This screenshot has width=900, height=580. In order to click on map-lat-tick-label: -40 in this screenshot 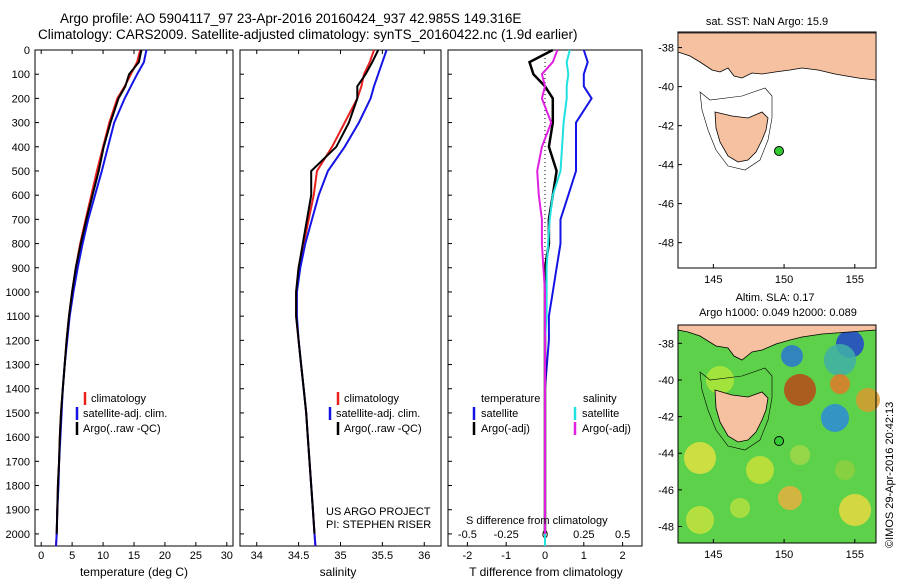, I will do `click(666, 381)`.